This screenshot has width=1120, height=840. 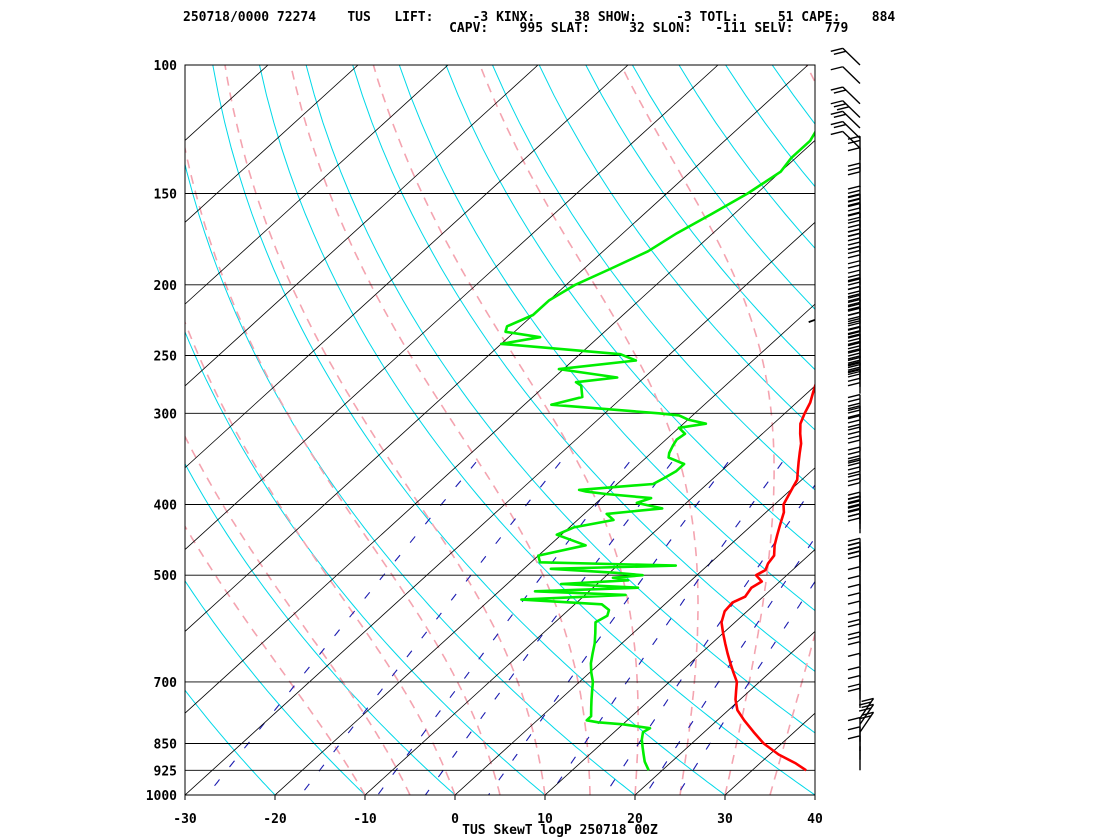 What do you see at coordinates (545, 819) in the screenshot?
I see `x-tick-label: 10` at bounding box center [545, 819].